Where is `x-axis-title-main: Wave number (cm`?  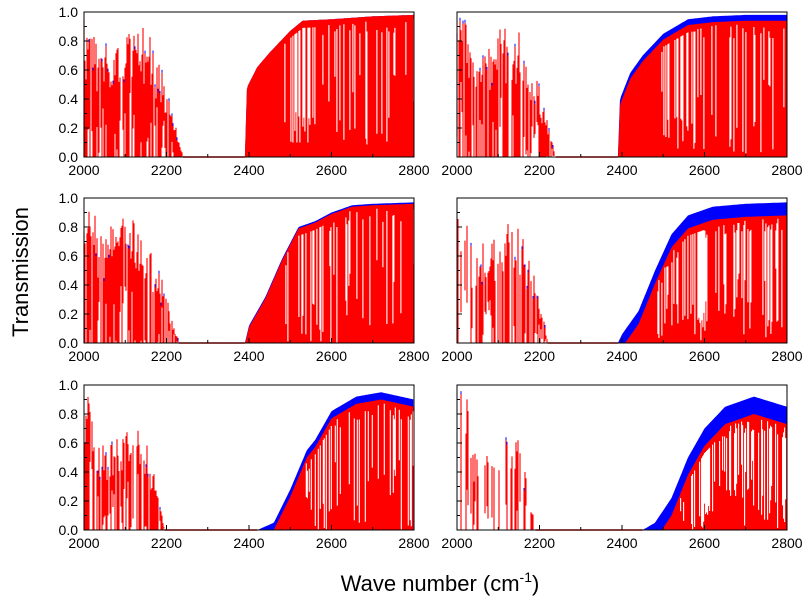 x-axis-title-main: Wave number (cm is located at coordinates (430, 583).